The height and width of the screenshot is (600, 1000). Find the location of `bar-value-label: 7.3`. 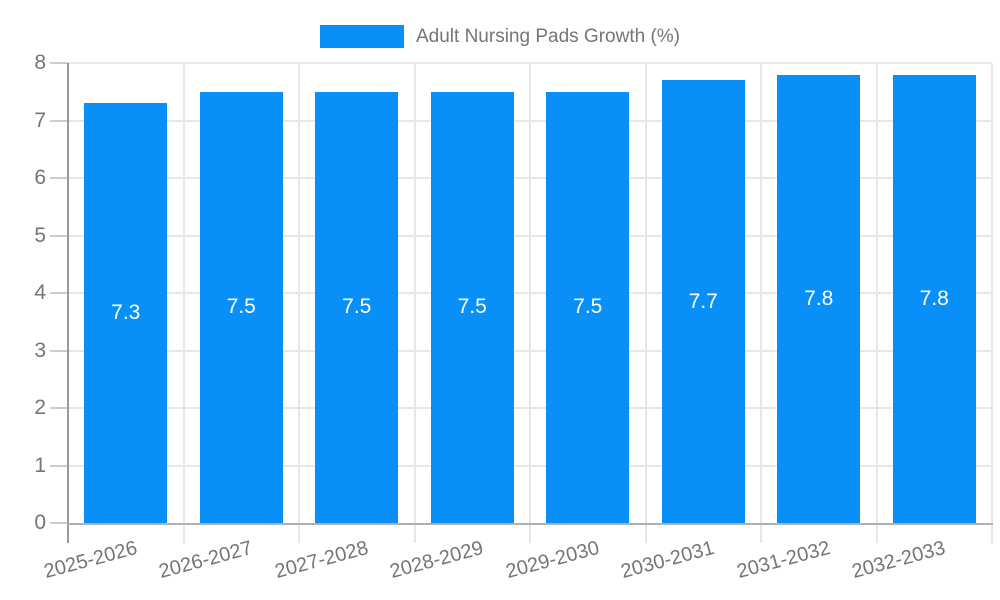

bar-value-label: 7.3 is located at coordinates (126, 313).